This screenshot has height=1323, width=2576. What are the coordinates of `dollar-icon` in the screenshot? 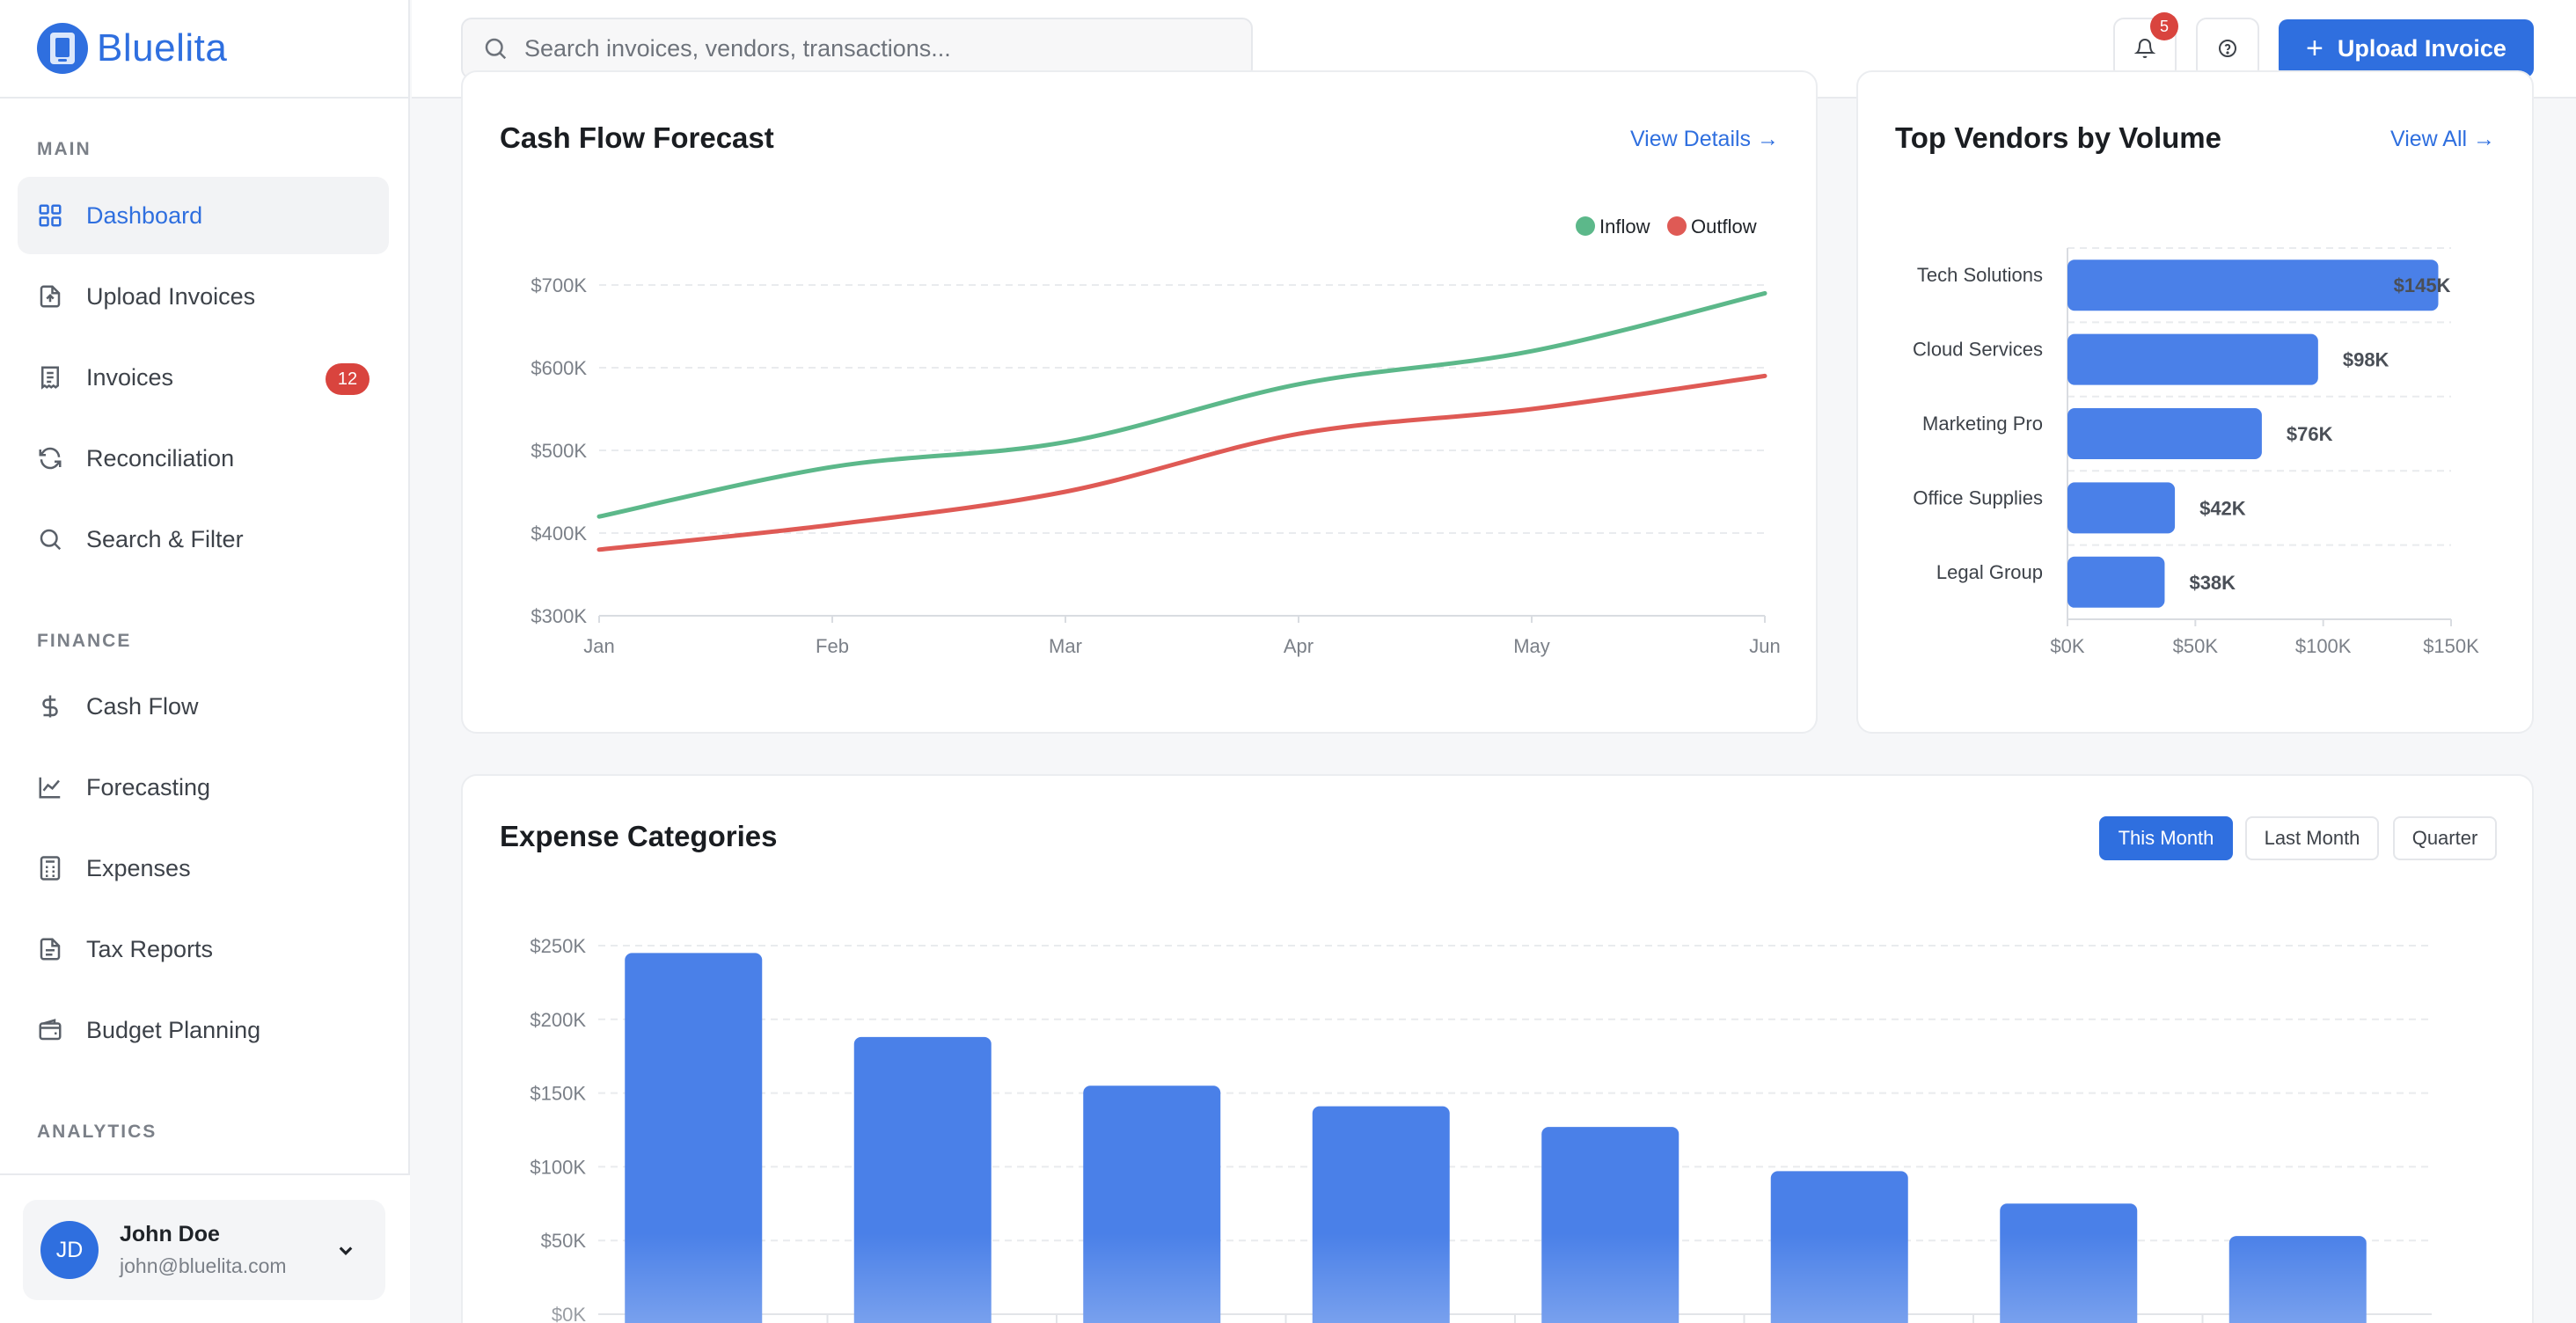 It's located at (50, 706).